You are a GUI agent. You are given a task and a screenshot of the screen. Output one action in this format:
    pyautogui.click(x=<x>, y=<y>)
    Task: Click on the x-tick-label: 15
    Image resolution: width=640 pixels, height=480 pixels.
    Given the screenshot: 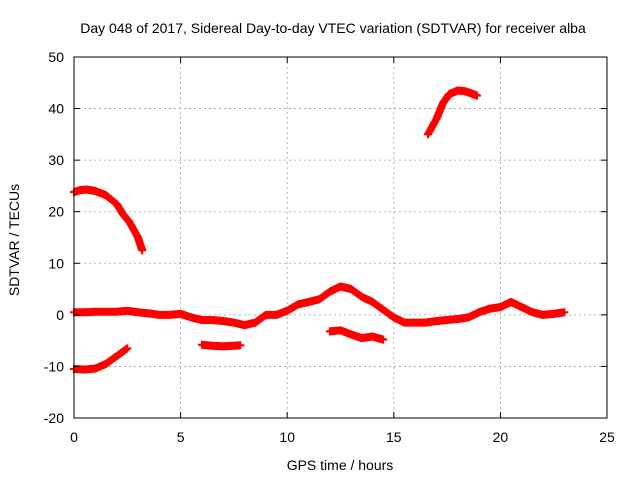 What is the action you would take?
    pyautogui.click(x=394, y=437)
    